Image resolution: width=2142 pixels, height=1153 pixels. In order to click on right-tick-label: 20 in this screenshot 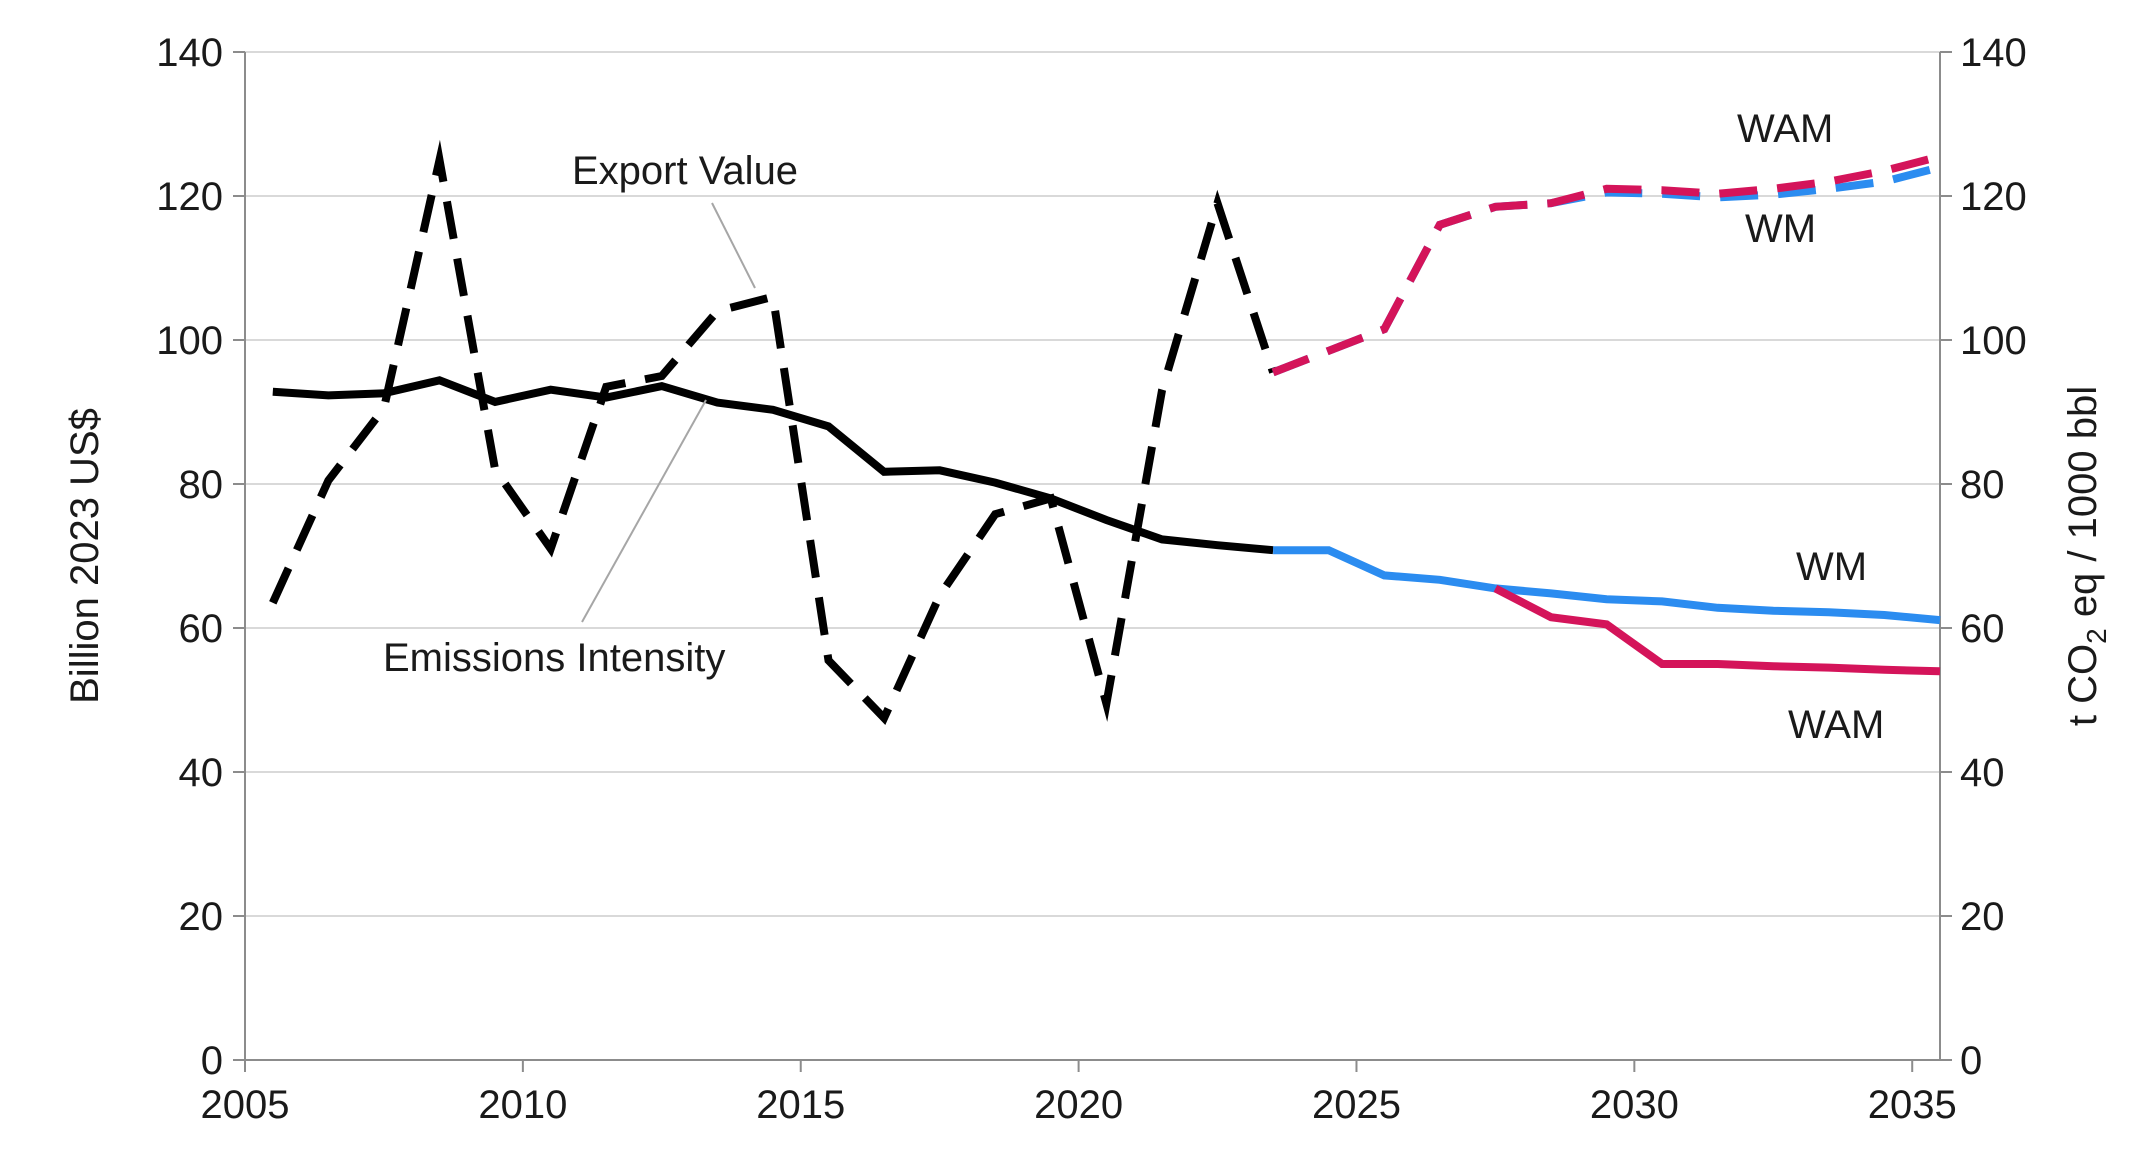, I will do `click(1982, 917)`.